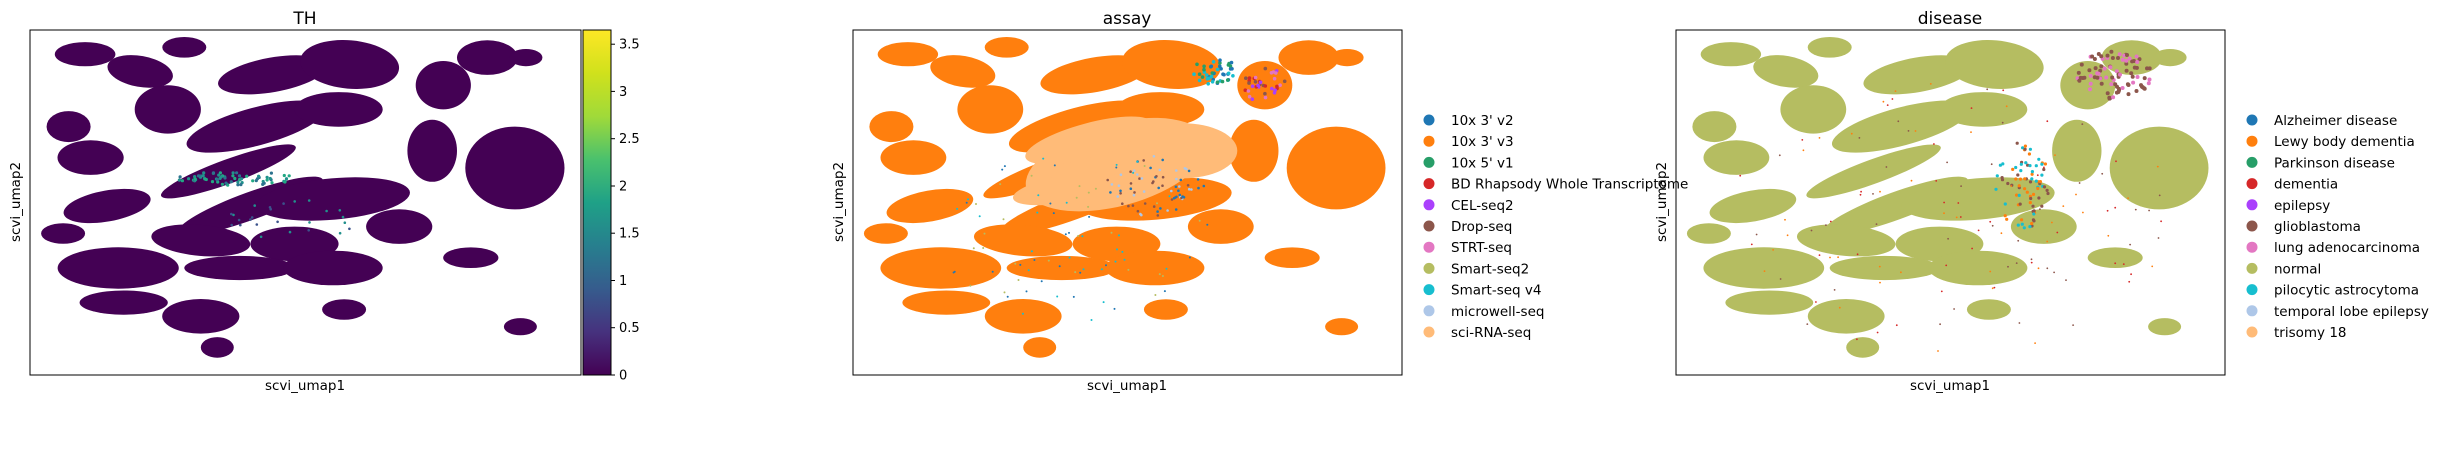 The width and height of the screenshot is (2448, 450). What do you see at coordinates (629, 139) in the screenshot?
I see `colorbar-tick-label: 2.5` at bounding box center [629, 139].